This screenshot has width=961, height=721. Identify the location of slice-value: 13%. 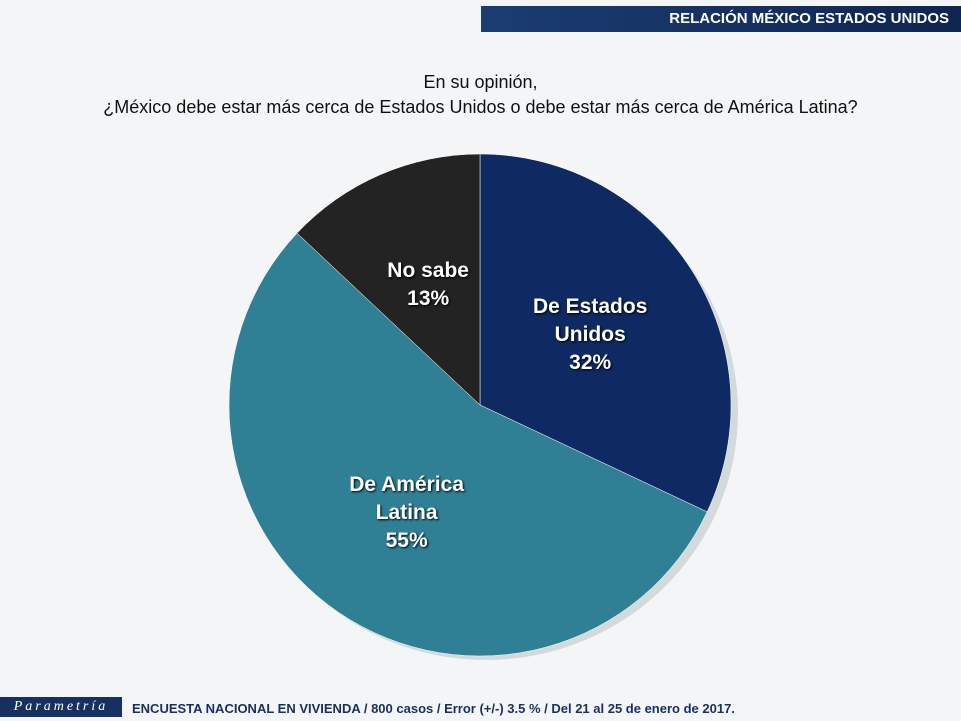
(428, 299).